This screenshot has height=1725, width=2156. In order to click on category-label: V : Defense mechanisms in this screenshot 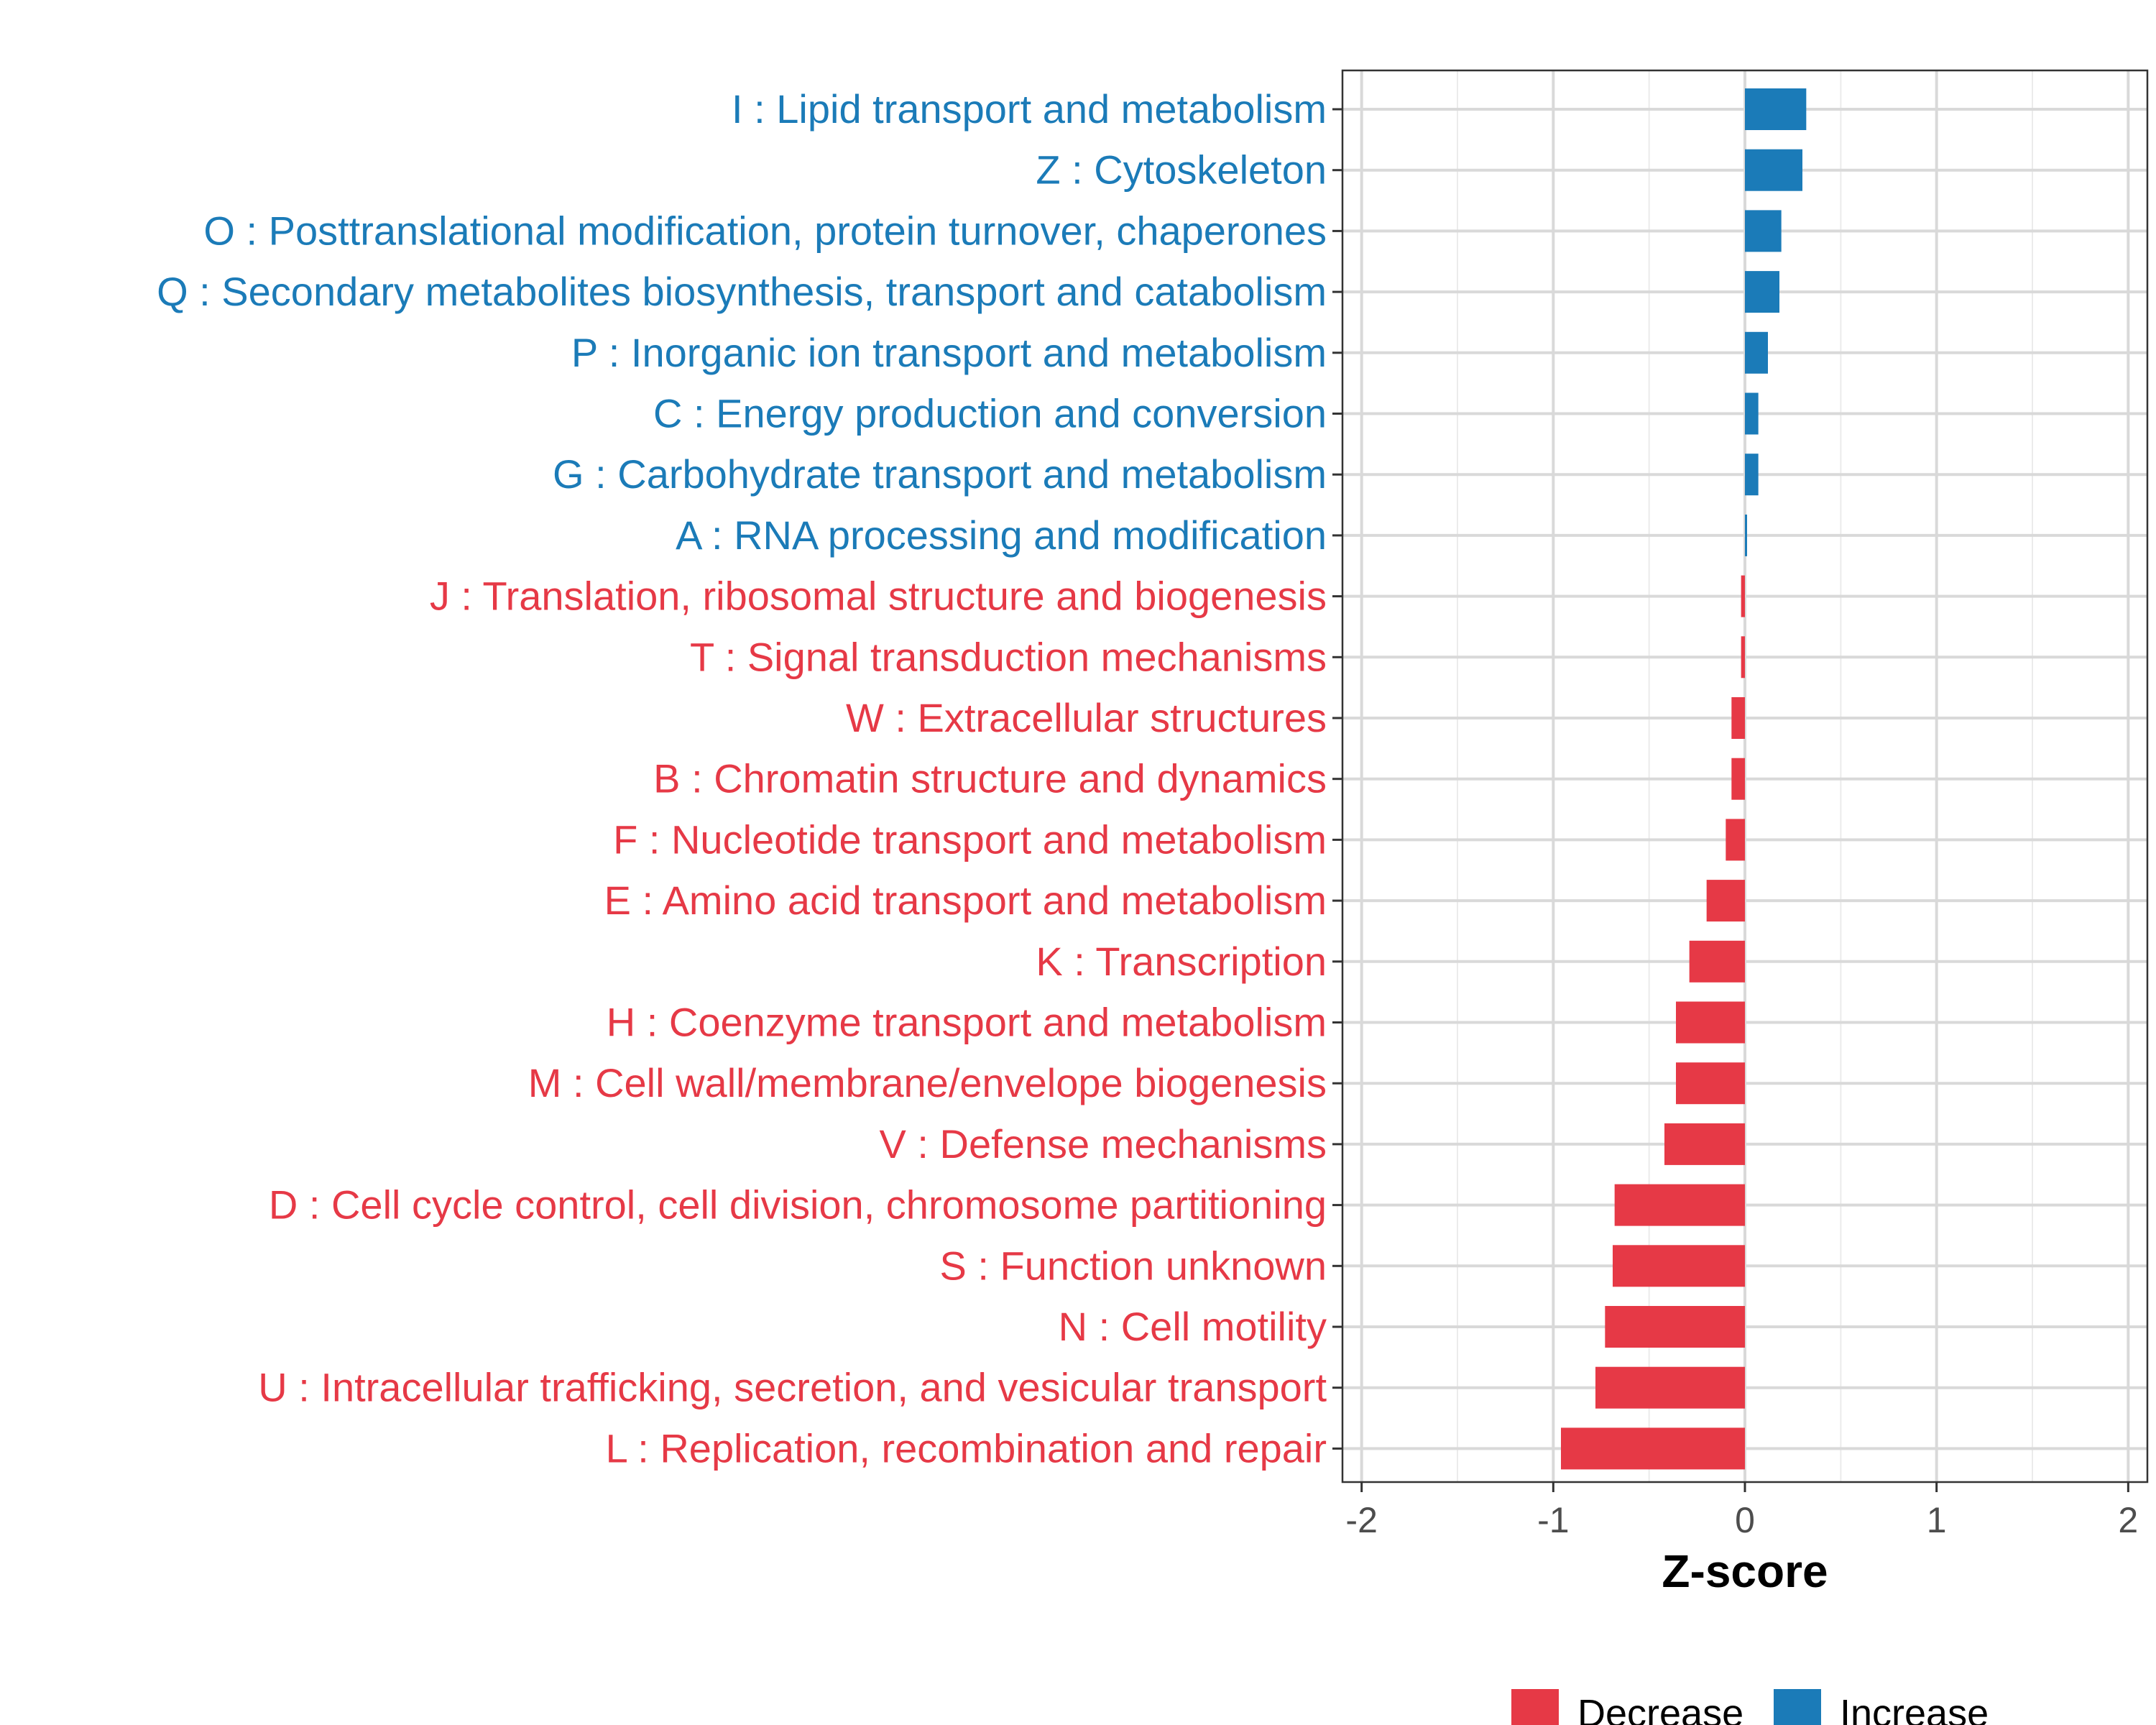, I will do `click(1103, 1144)`.